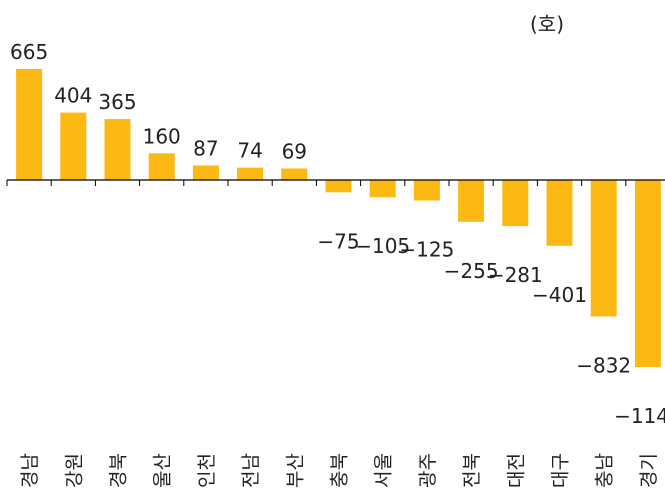 The height and width of the screenshot is (495, 665). What do you see at coordinates (516, 470) in the screenshot?
I see `category-label: 대전` at bounding box center [516, 470].